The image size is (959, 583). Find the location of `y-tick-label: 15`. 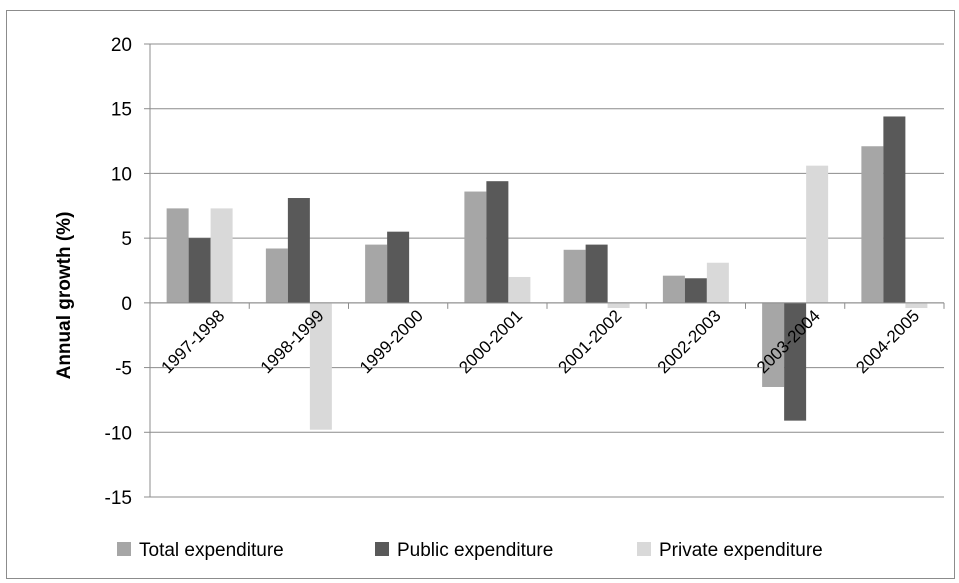

y-tick-label: 15 is located at coordinates (121, 110).